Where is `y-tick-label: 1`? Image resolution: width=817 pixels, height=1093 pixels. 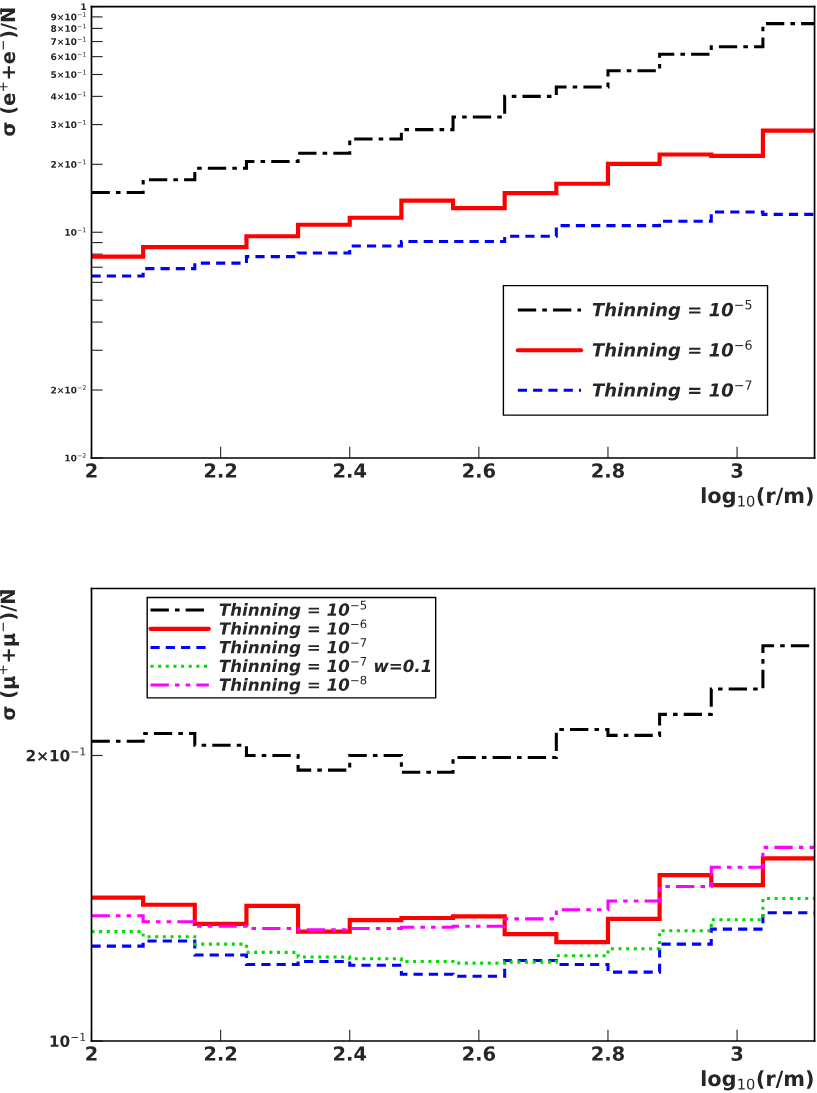
y-tick-label: 1 is located at coordinates (84, 6).